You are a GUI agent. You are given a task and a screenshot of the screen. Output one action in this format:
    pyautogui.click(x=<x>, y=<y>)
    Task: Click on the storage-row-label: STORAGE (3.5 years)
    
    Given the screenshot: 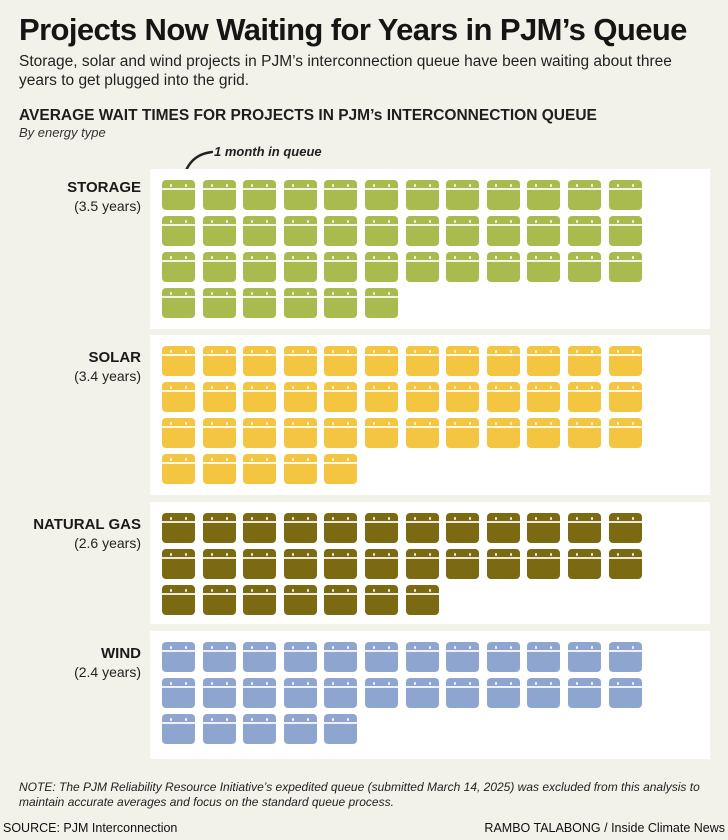 What is the action you would take?
    pyautogui.click(x=70, y=197)
    